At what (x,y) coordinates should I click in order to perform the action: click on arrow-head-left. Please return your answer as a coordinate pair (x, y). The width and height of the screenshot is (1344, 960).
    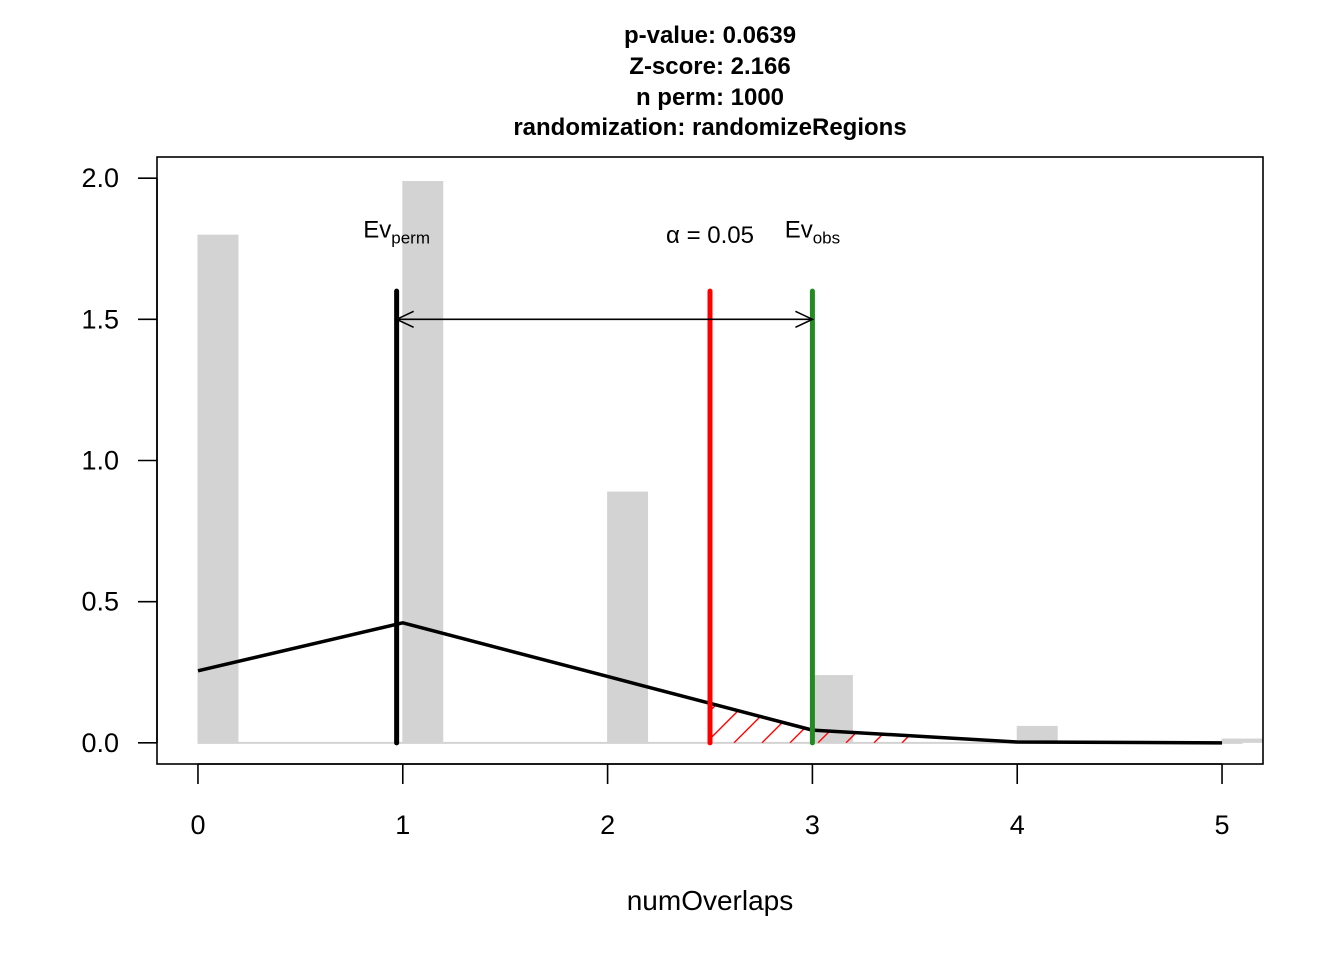
    Looking at the image, I should click on (404, 319).